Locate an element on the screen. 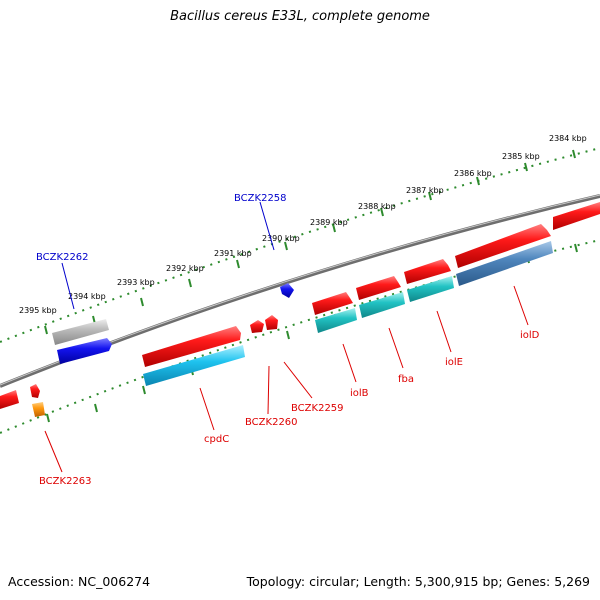  accession-text: Accession: NC_006274 is located at coordinates (79, 581).